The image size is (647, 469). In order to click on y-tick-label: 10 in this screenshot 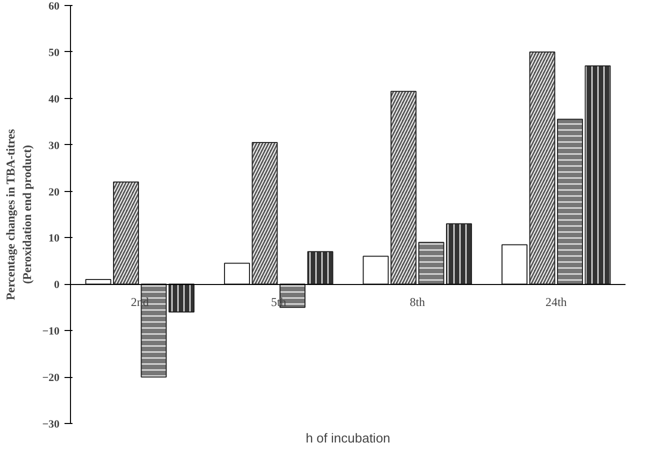, I will do `click(54, 238)`.